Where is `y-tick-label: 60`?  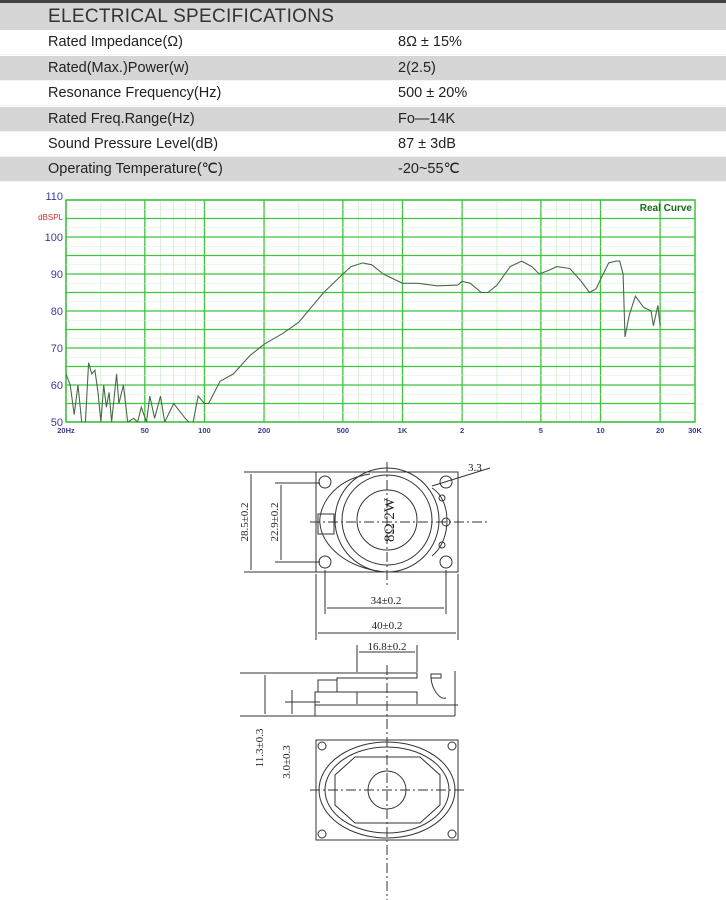
y-tick-label: 60 is located at coordinates (57, 386).